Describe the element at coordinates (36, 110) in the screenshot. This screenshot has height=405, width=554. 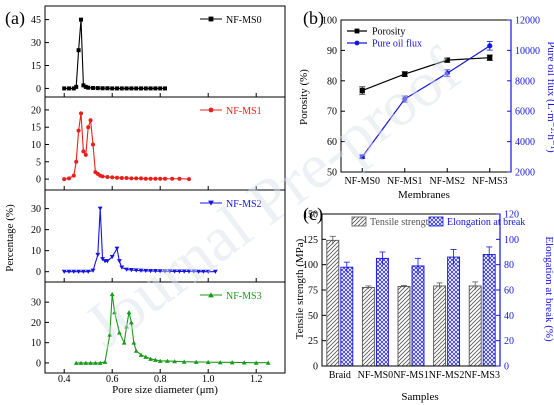
I see `y-tick-label: 20` at that location.